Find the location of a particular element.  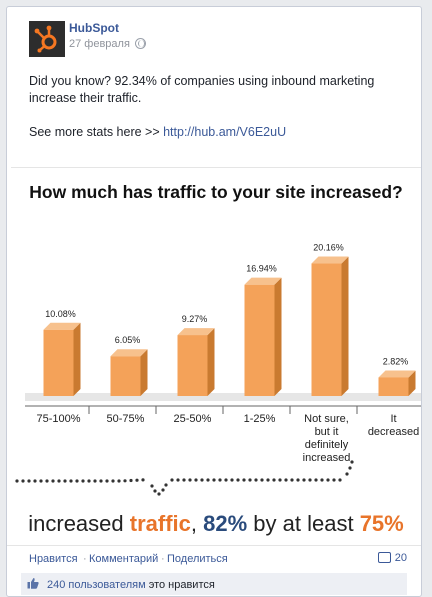

summary-part1: increased is located at coordinates (79, 523).